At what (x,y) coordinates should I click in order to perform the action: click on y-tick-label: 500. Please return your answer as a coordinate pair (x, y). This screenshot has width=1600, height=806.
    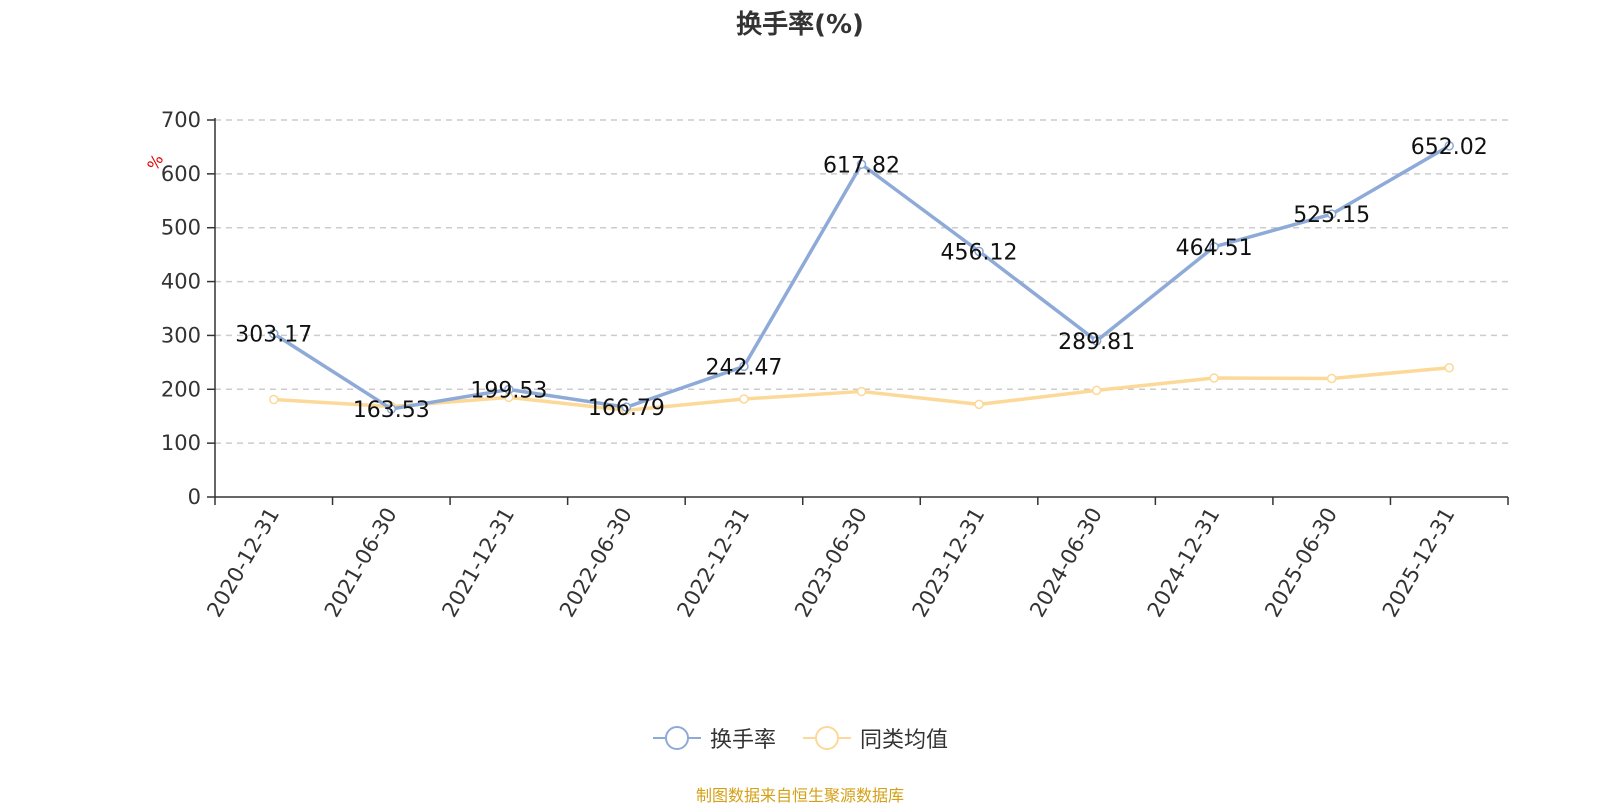
    Looking at the image, I should click on (181, 228).